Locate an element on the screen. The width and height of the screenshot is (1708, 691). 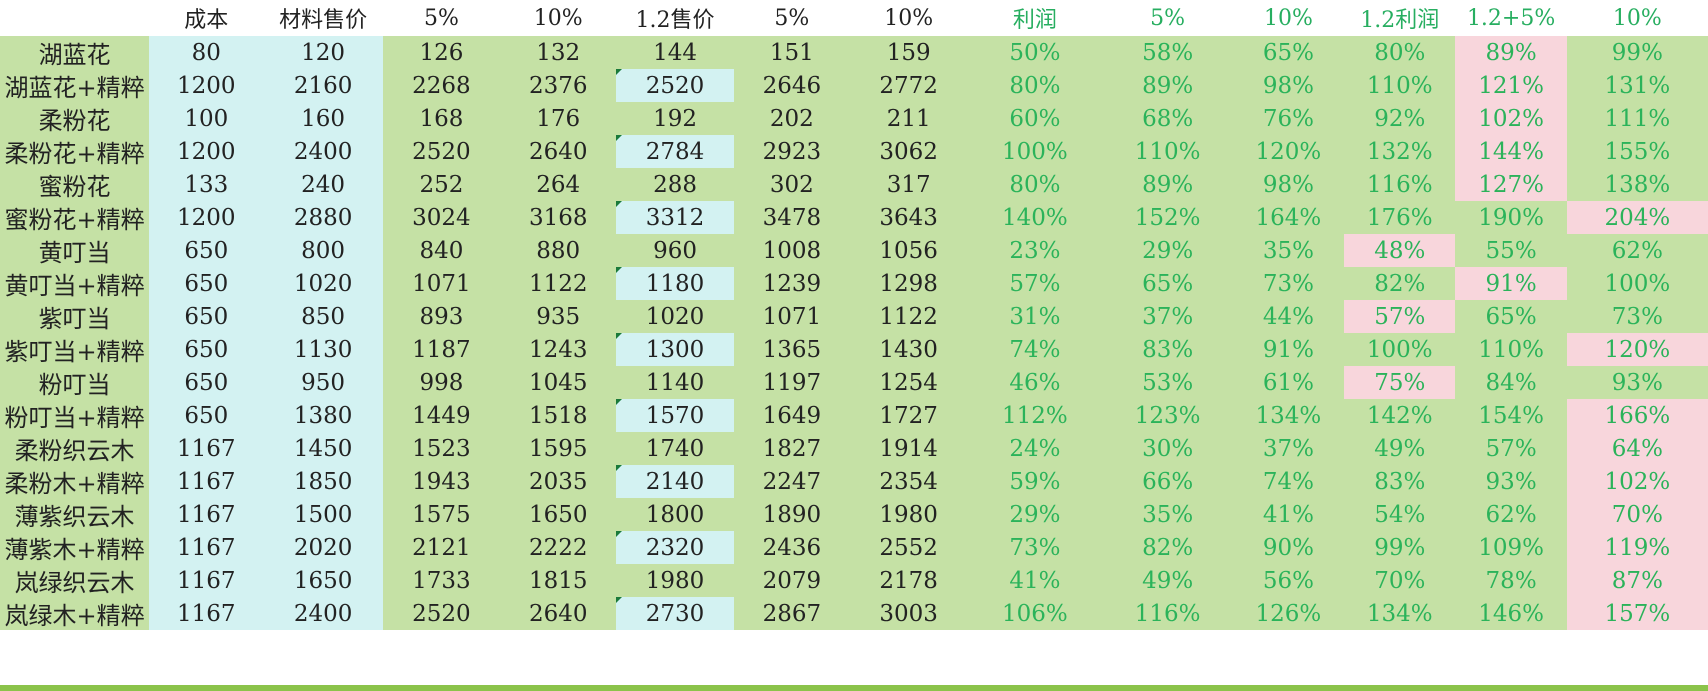
data-cell-p12_5: 1365 is located at coordinates (792, 349).